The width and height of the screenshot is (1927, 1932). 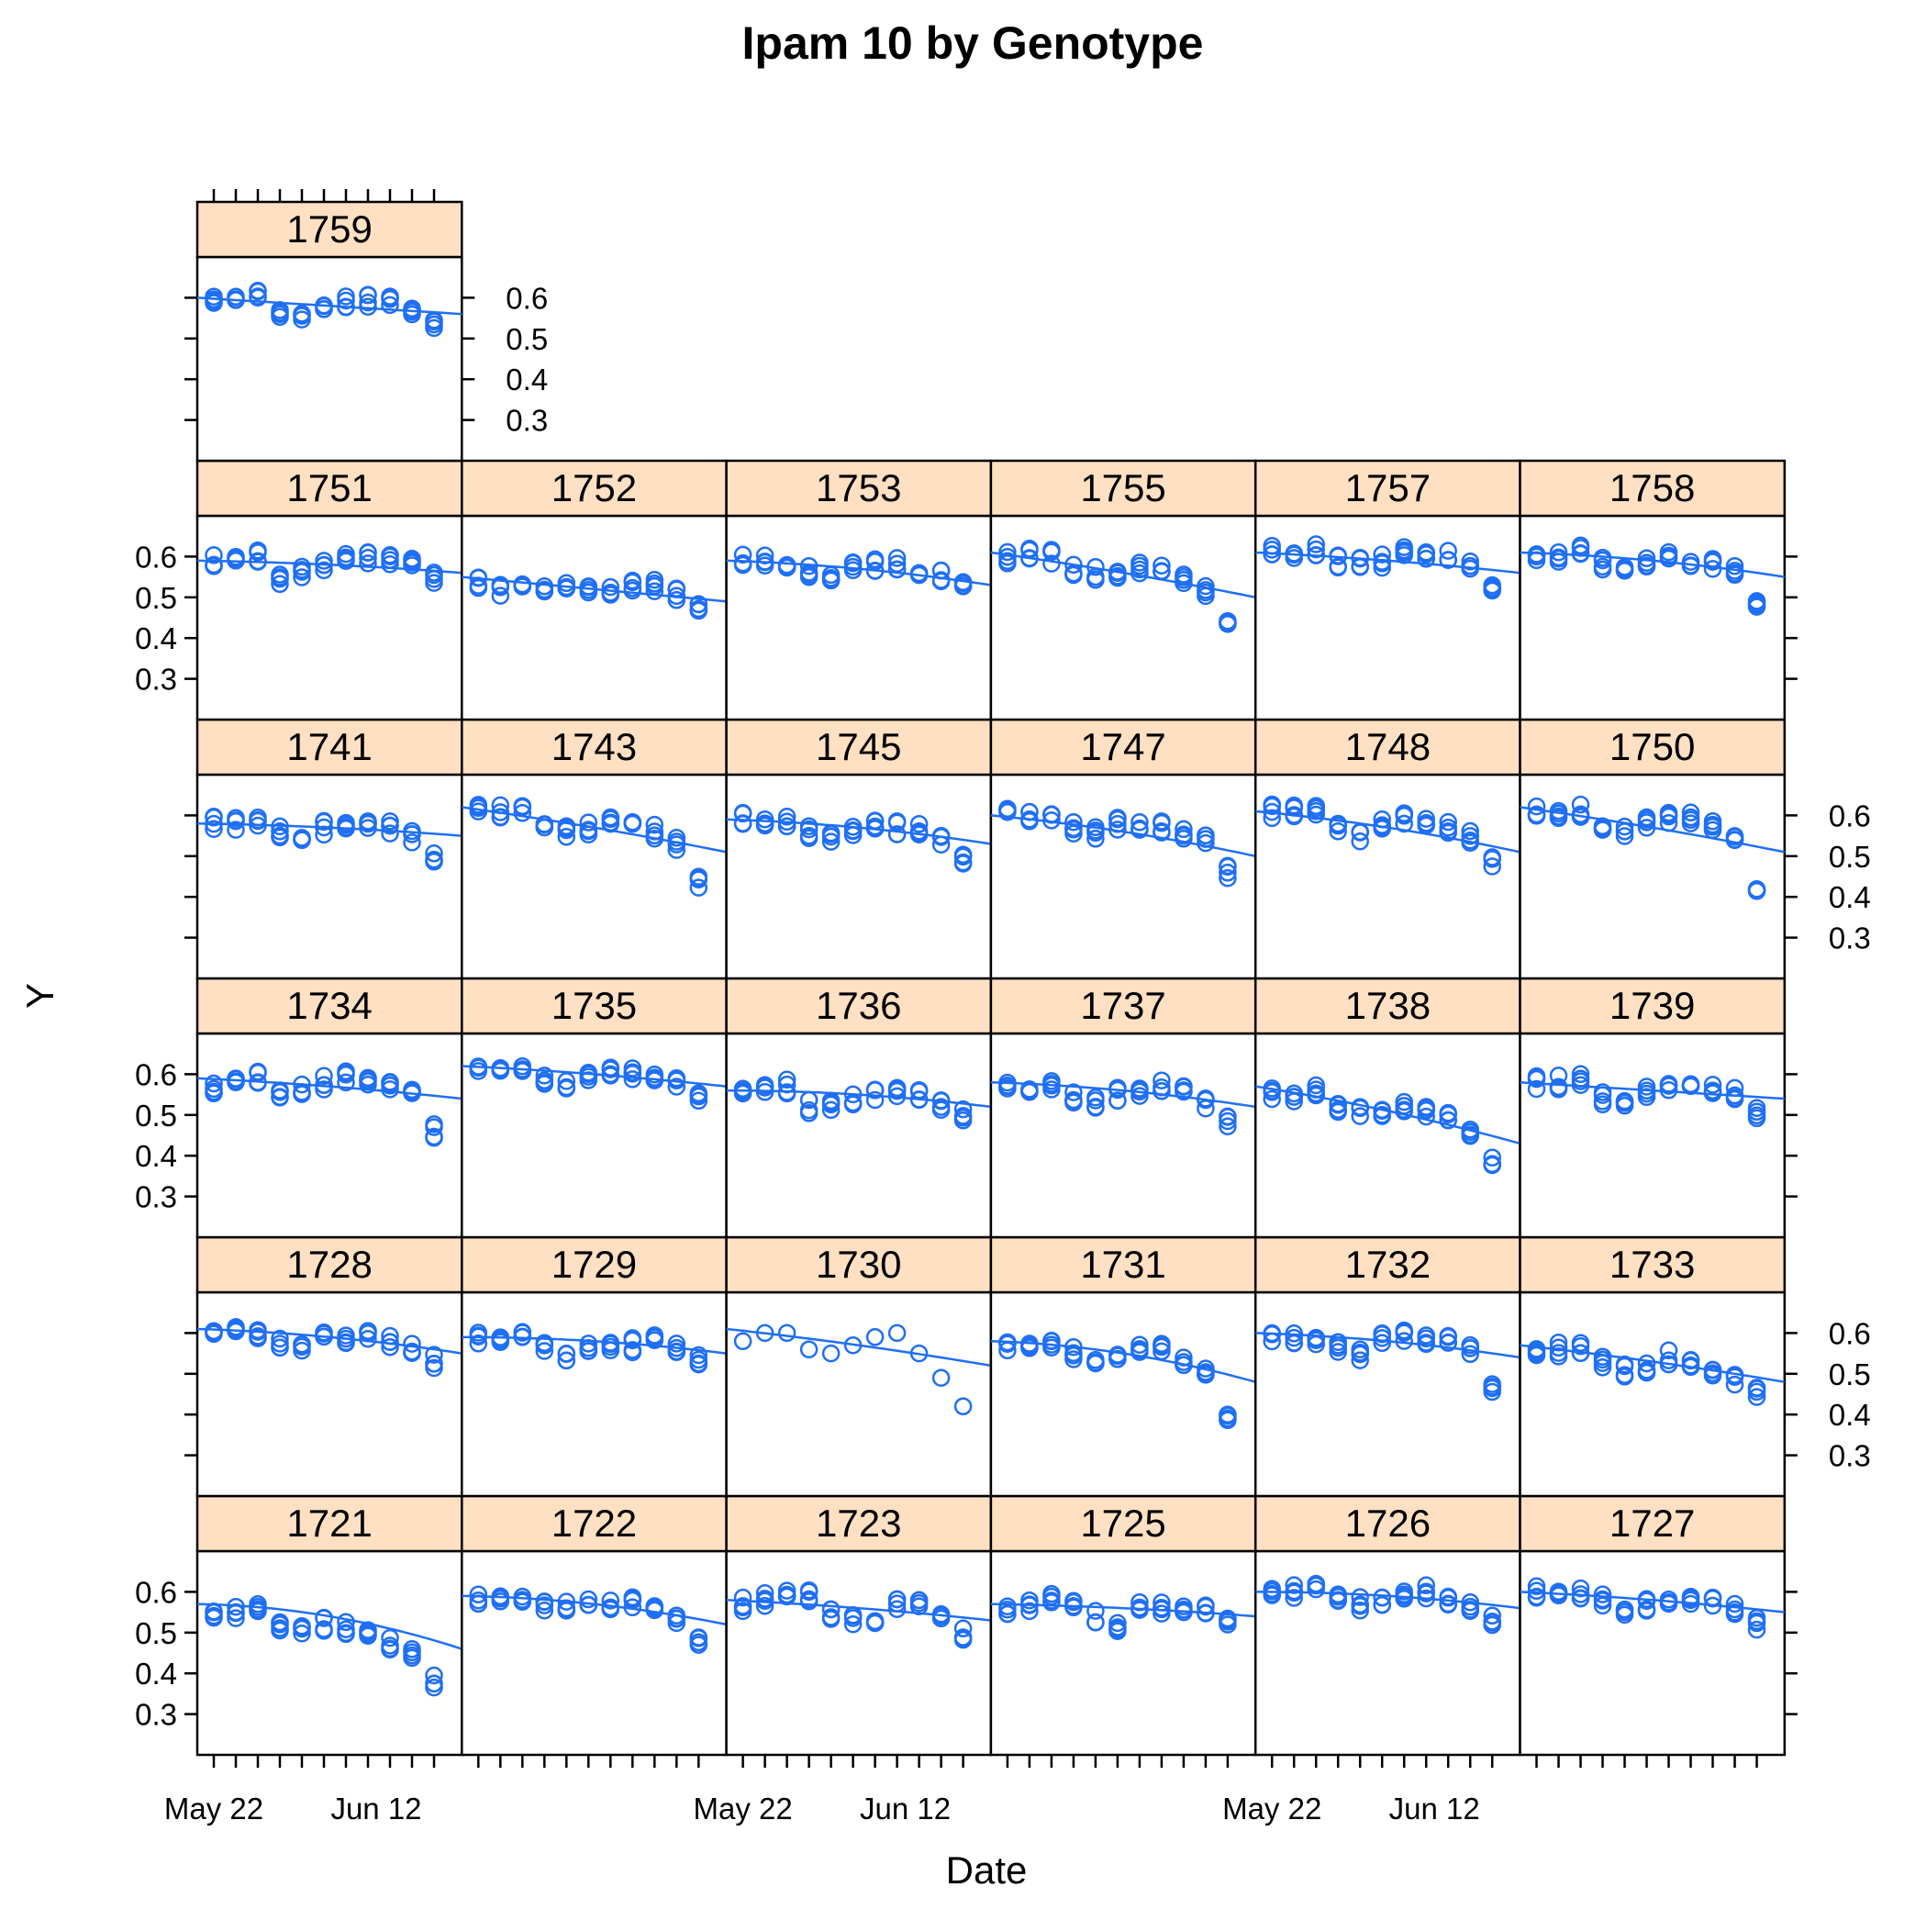 What do you see at coordinates (39, 996) in the screenshot?
I see `y-axis-label: Y` at bounding box center [39, 996].